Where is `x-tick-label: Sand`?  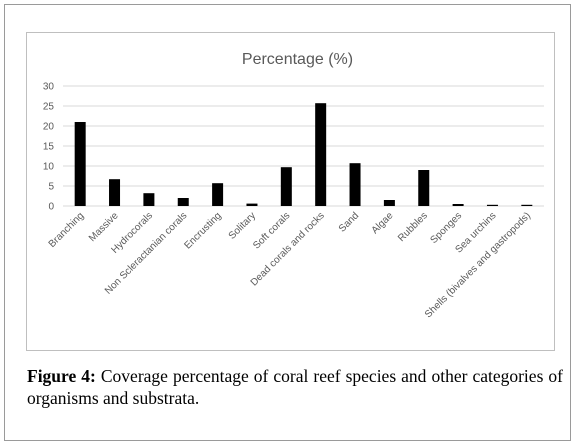 x-tick-label: Sand is located at coordinates (349, 222).